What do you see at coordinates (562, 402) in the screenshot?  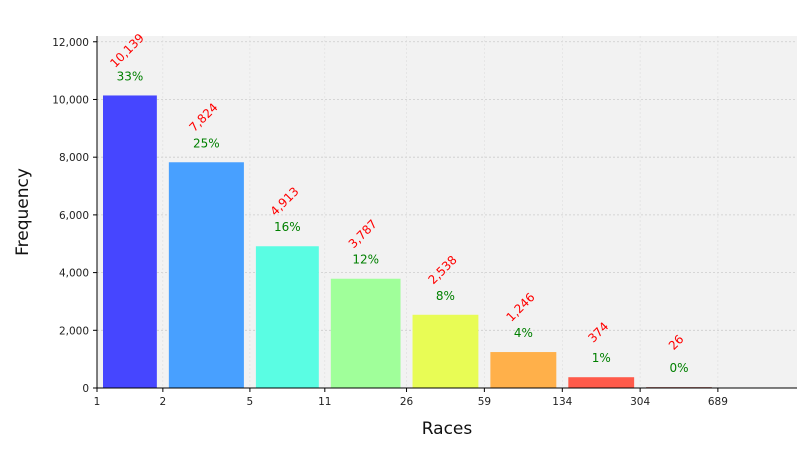 I see `x-tick-label: 134` at bounding box center [562, 402].